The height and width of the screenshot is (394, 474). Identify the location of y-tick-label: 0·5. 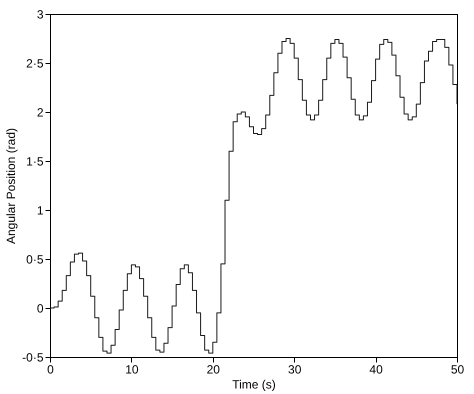
(35, 259).